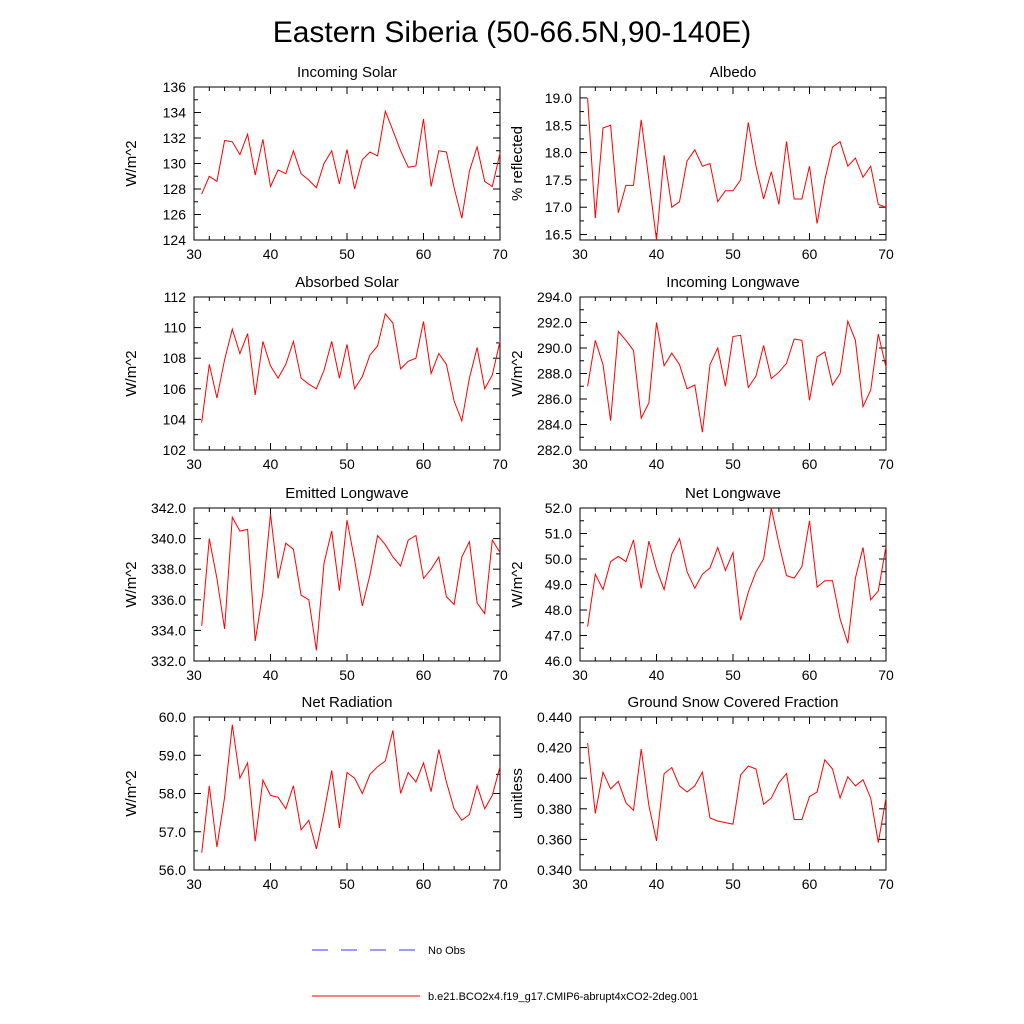 Image resolution: width=1024 pixels, height=1024 pixels. I want to click on y-tick-label: 46.0, so click(558, 661).